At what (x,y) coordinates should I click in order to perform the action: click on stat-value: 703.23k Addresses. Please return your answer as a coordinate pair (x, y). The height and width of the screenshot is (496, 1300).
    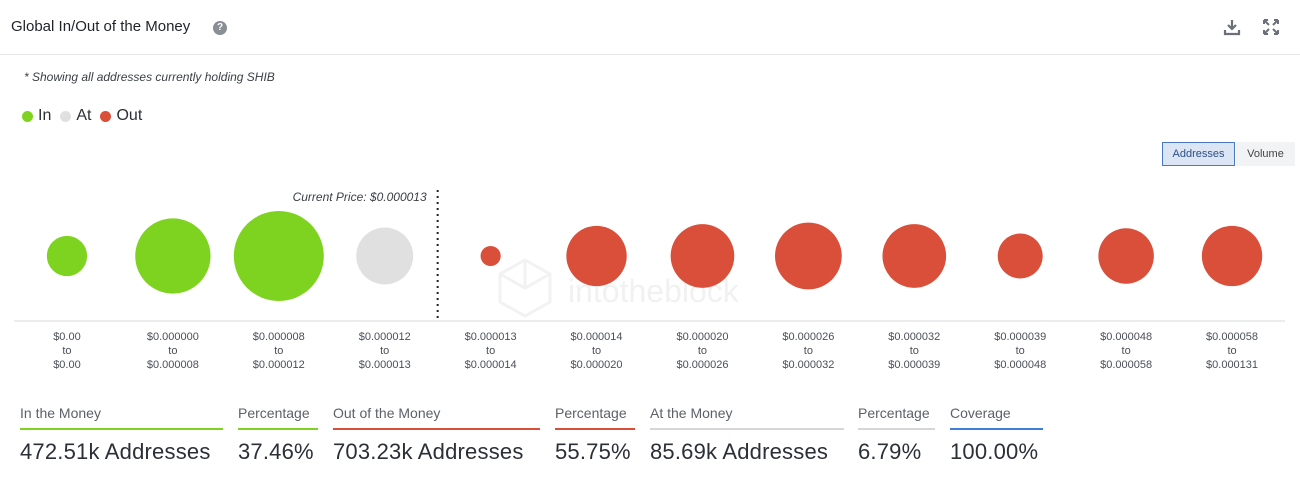
    Looking at the image, I should click on (428, 451).